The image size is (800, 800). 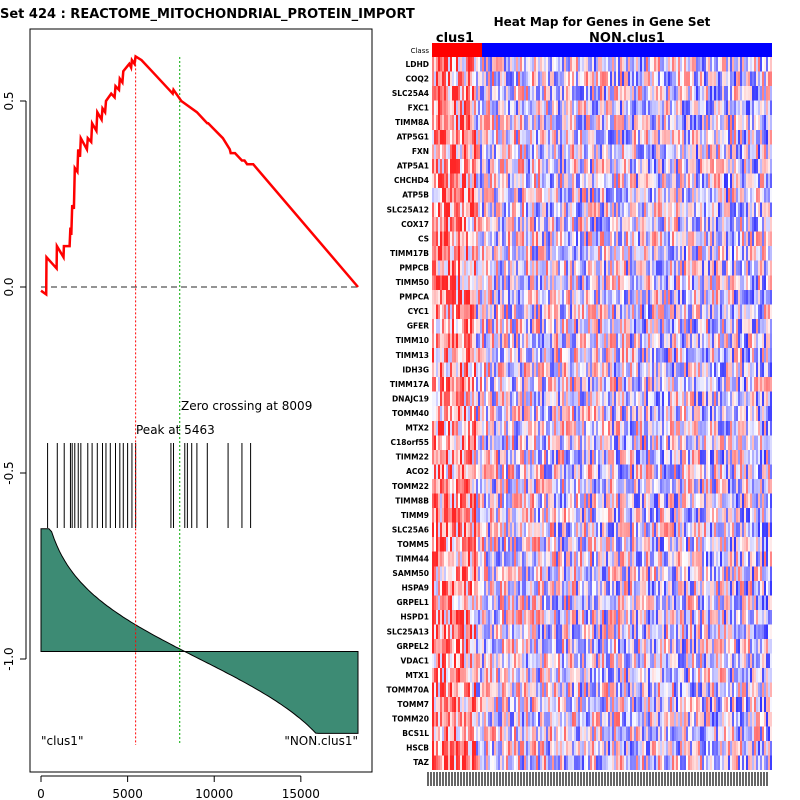 What do you see at coordinates (423, 238) in the screenshot?
I see `heatmap-row-label: CS` at bounding box center [423, 238].